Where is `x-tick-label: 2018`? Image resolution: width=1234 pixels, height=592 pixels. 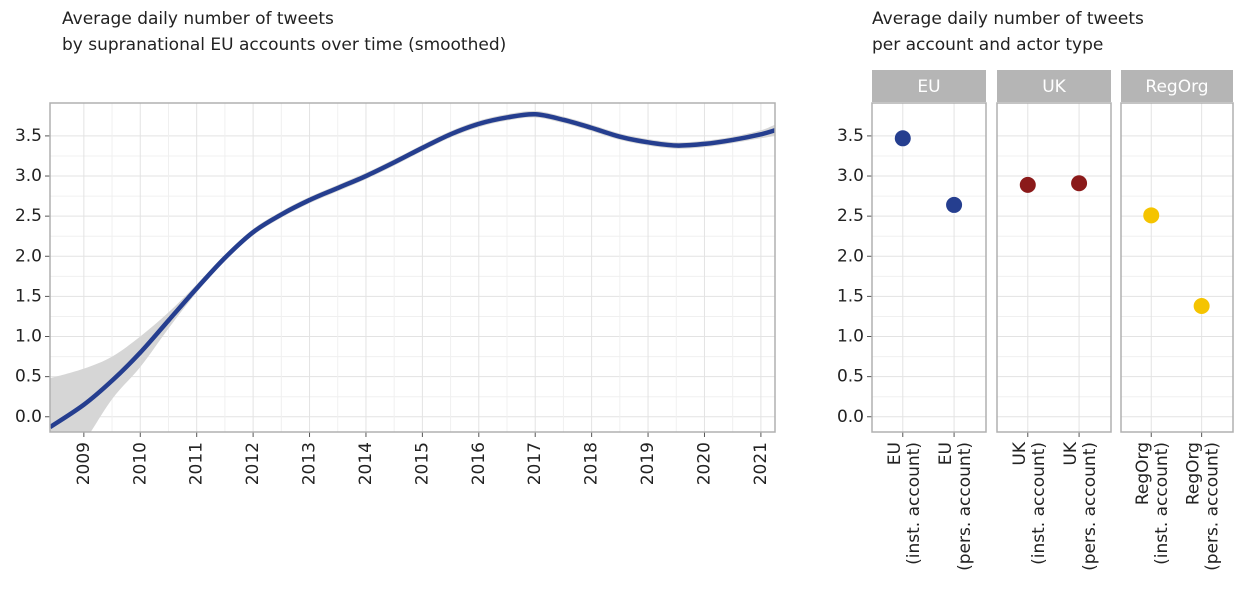
x-tick-label: 2018 is located at coordinates (592, 463).